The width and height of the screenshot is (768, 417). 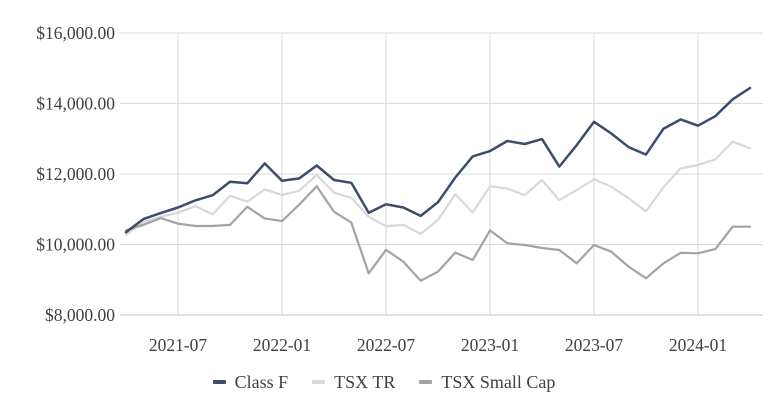 I want to click on legend-label-tsx-tr: TSX TR, so click(x=365, y=381).